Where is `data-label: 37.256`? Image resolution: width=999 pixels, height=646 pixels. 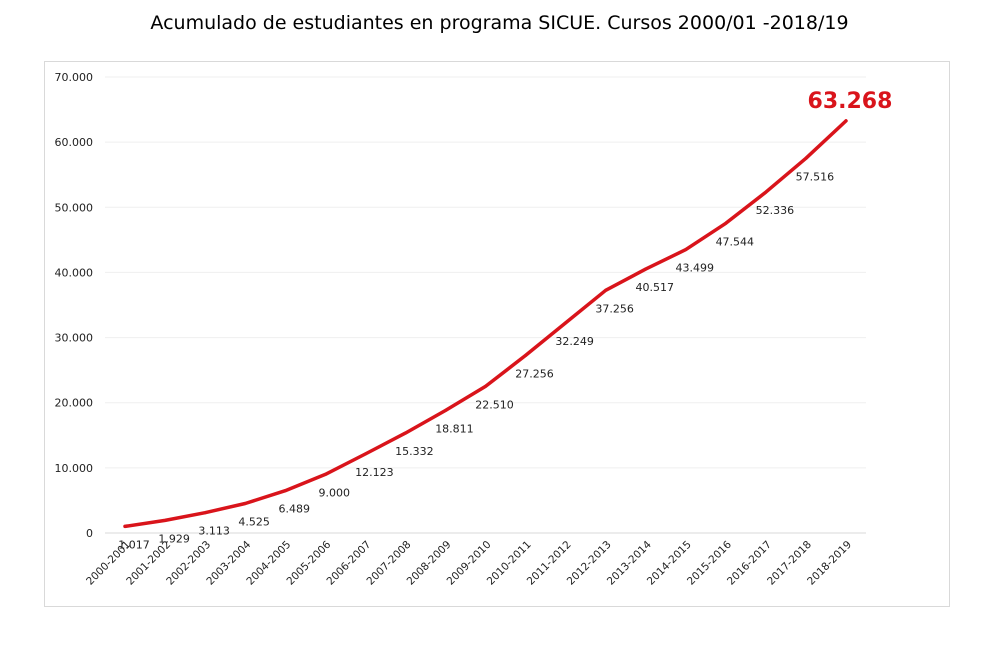 data-label: 37.256 is located at coordinates (614, 308).